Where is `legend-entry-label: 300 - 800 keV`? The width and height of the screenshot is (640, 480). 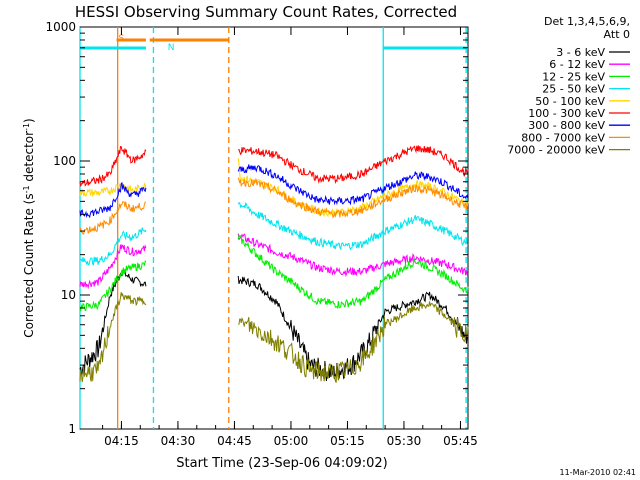 legend-entry-label: 300 - 800 keV is located at coordinates (566, 125).